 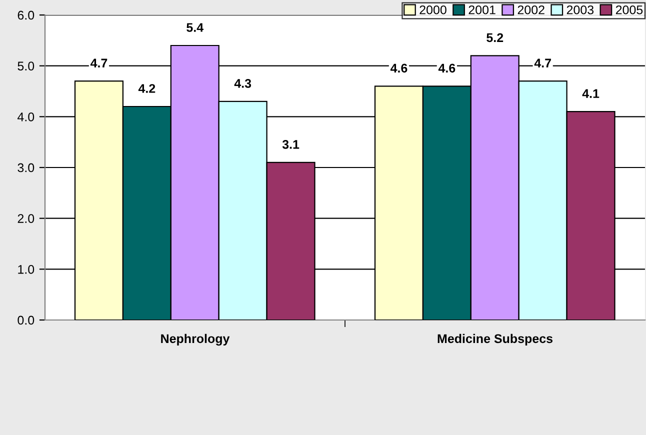 I want to click on y-tick-label: 6.0, so click(x=26, y=15).